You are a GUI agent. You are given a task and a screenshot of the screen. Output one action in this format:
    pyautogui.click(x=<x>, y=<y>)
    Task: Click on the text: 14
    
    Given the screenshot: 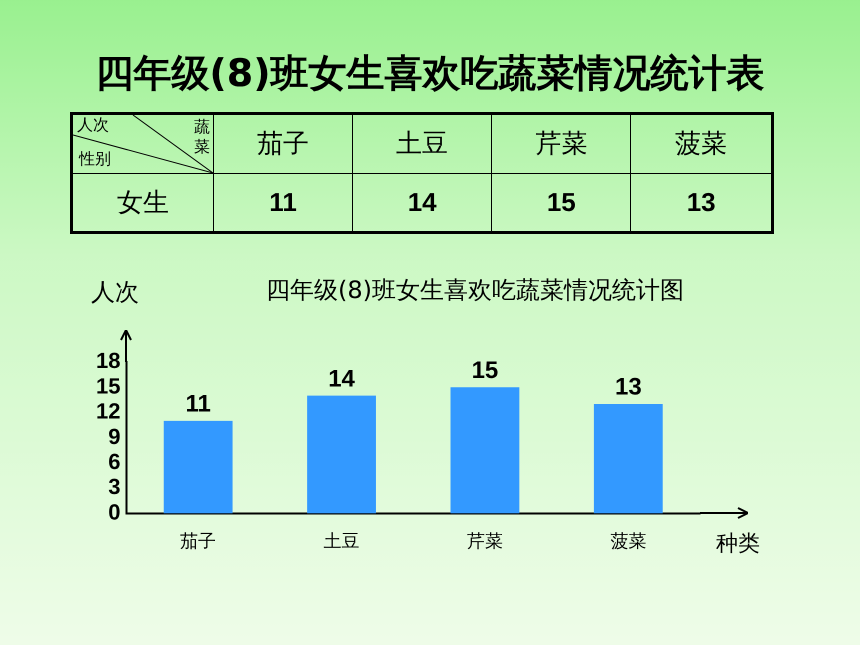 What is the action you would take?
    pyautogui.click(x=422, y=201)
    